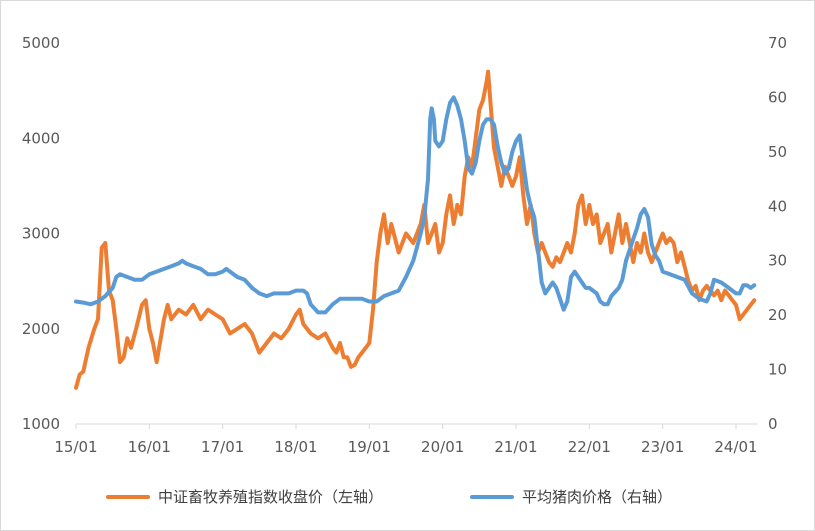 Image resolution: width=815 pixels, height=531 pixels. I want to click on right-tick-label: 0, so click(773, 424).